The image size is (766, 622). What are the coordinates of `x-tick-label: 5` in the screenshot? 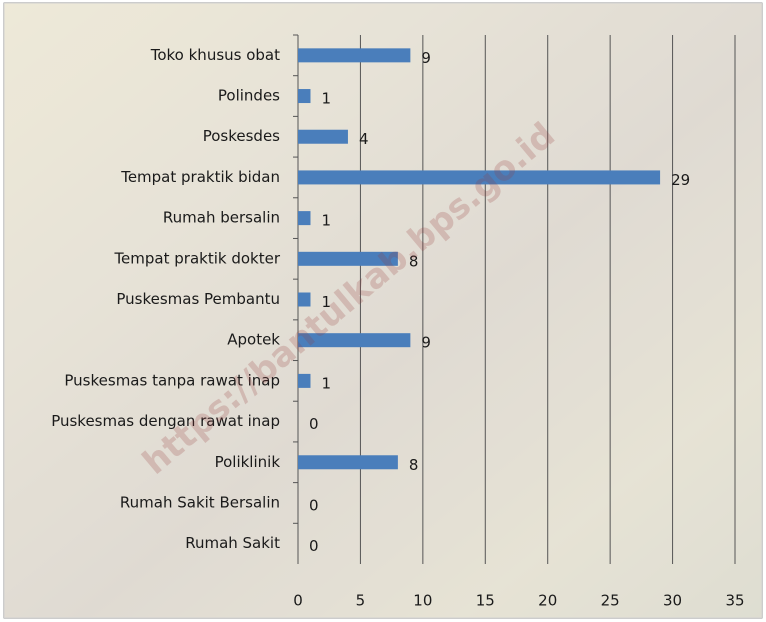 It's located at (361, 601).